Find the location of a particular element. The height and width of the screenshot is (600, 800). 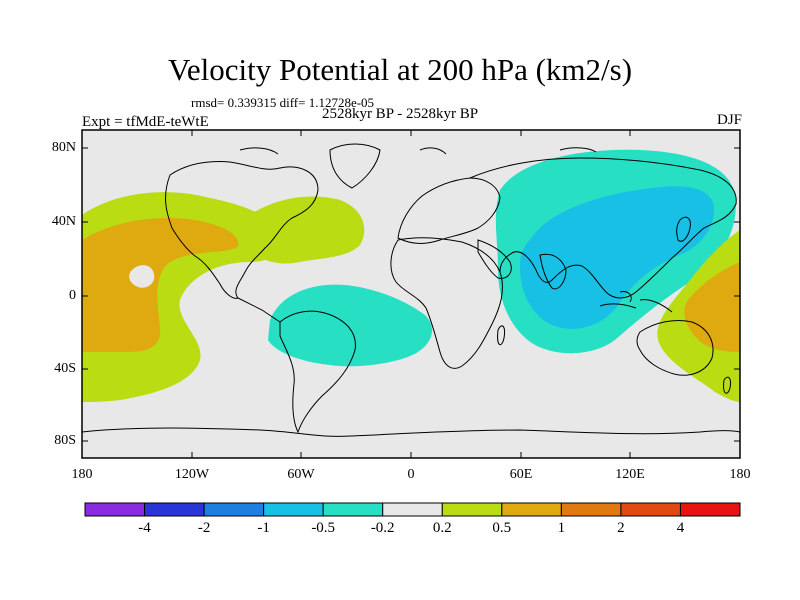

coast-madagascar is located at coordinates (501, 335).